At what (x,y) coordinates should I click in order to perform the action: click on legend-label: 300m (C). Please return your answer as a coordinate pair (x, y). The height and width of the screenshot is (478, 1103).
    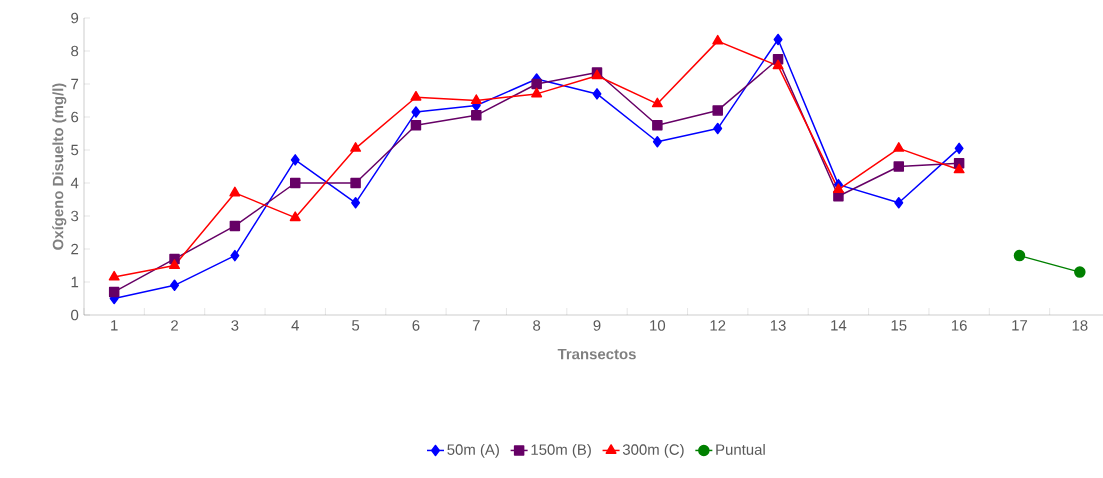
    Looking at the image, I should click on (653, 450).